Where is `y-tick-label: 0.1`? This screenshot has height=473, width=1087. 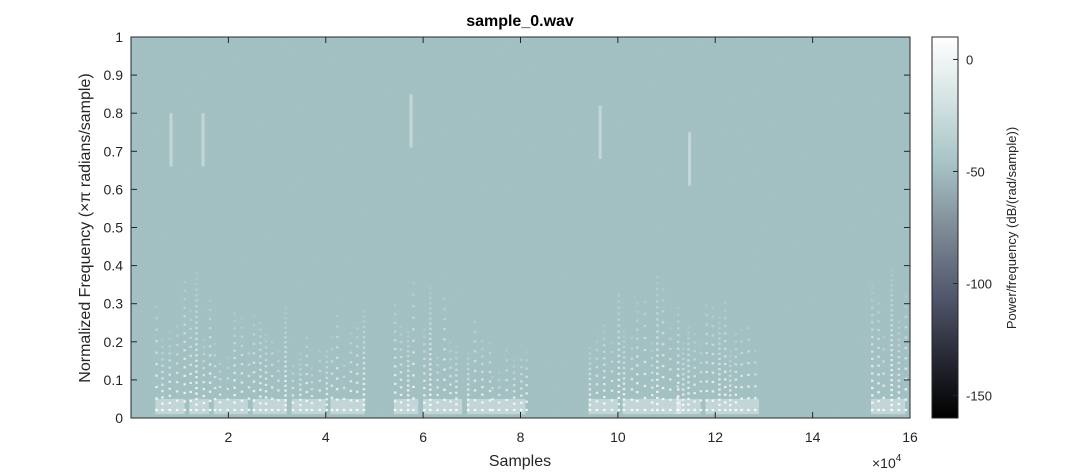
y-tick-label: 0.1 is located at coordinates (114, 380).